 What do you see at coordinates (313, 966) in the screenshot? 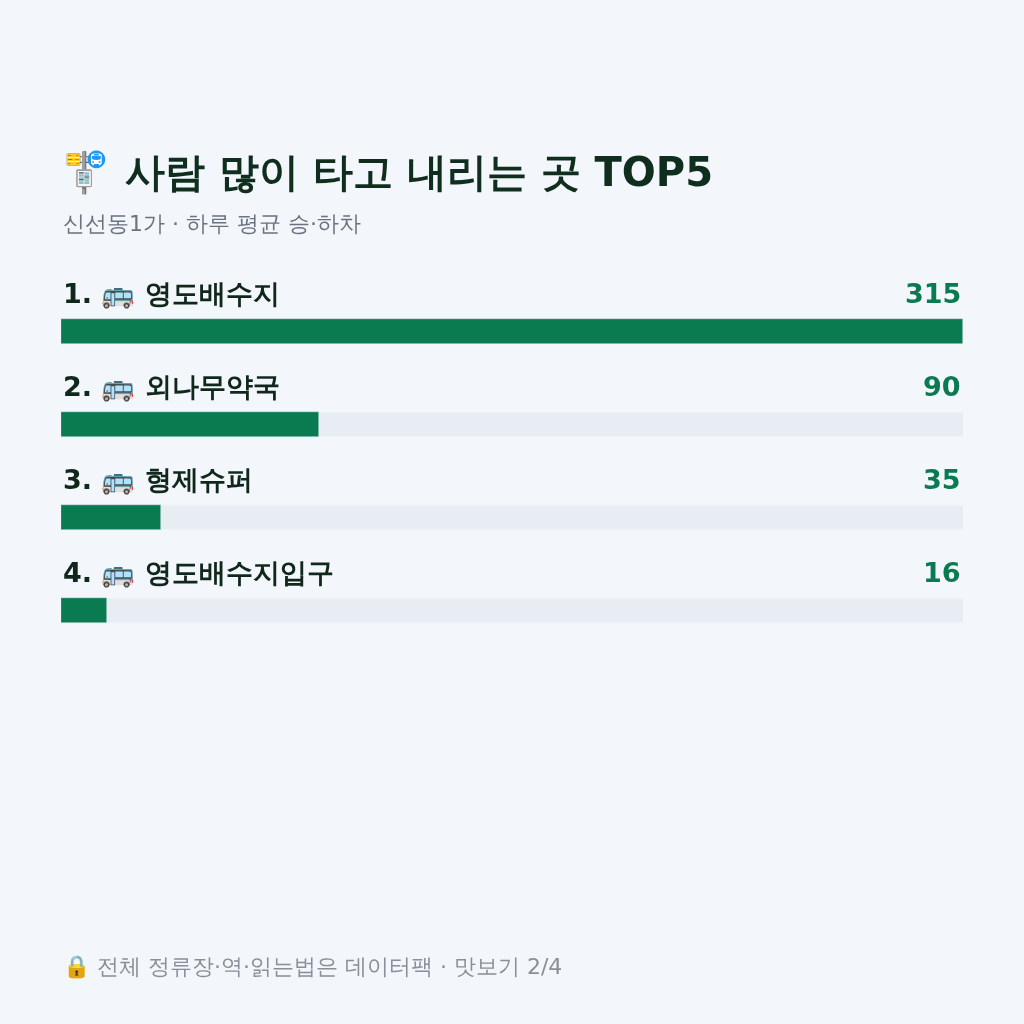
I see `text: 🔒 전체 정류장·역·읽는법은 데이터팩 · 맛보기 2/4` at bounding box center [313, 966].